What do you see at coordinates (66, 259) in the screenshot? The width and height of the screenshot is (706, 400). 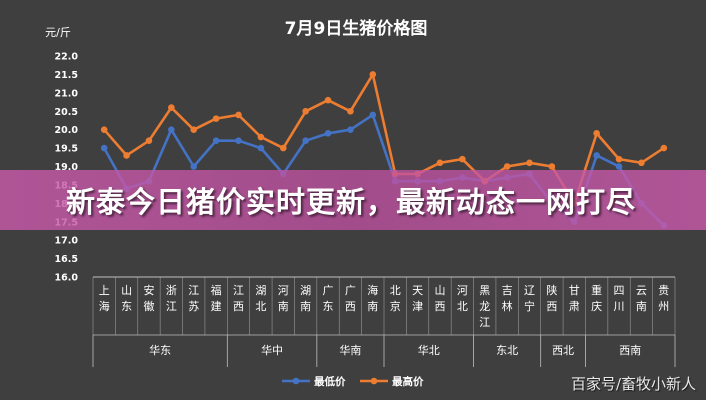 I see `y-tick-label: 16.5` at bounding box center [66, 259].